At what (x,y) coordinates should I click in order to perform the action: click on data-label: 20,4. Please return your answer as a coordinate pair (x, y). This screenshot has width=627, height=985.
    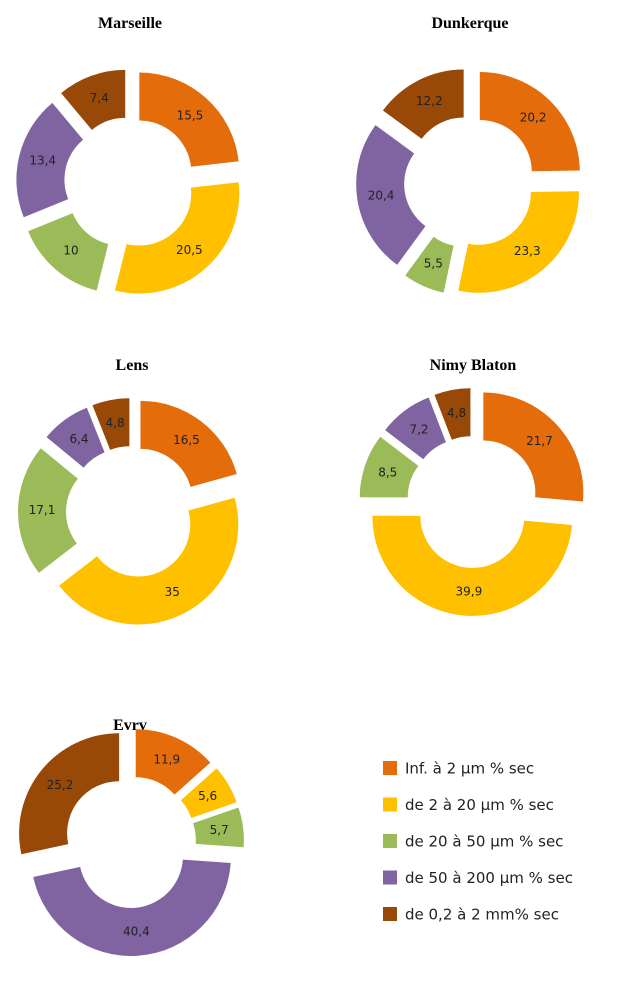
    Looking at the image, I should click on (381, 195).